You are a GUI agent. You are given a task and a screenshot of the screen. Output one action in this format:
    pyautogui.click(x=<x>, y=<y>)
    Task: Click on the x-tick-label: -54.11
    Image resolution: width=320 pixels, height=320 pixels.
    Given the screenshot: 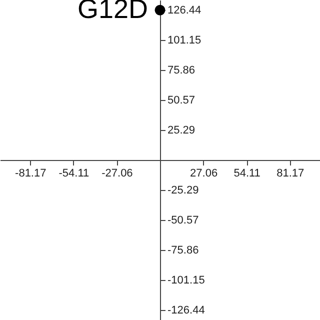 What is the action you would take?
    pyautogui.click(x=74, y=174)
    